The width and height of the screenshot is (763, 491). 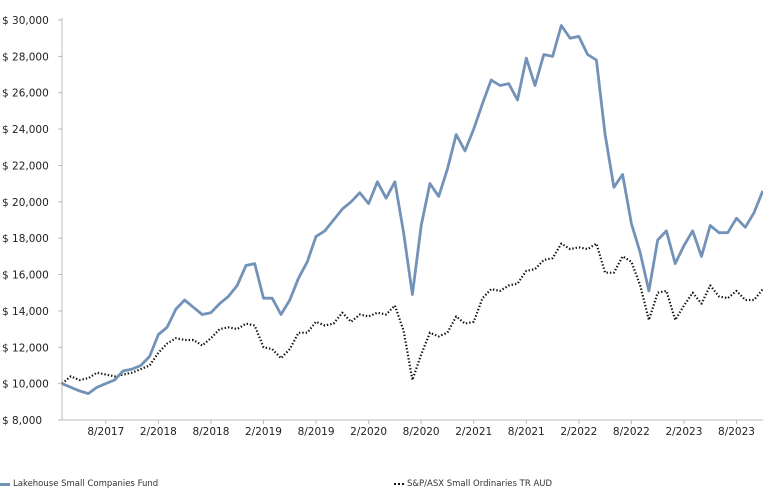 I want to click on legend-label-fund: Lakehouse Small Companies Fund, so click(x=86, y=484).